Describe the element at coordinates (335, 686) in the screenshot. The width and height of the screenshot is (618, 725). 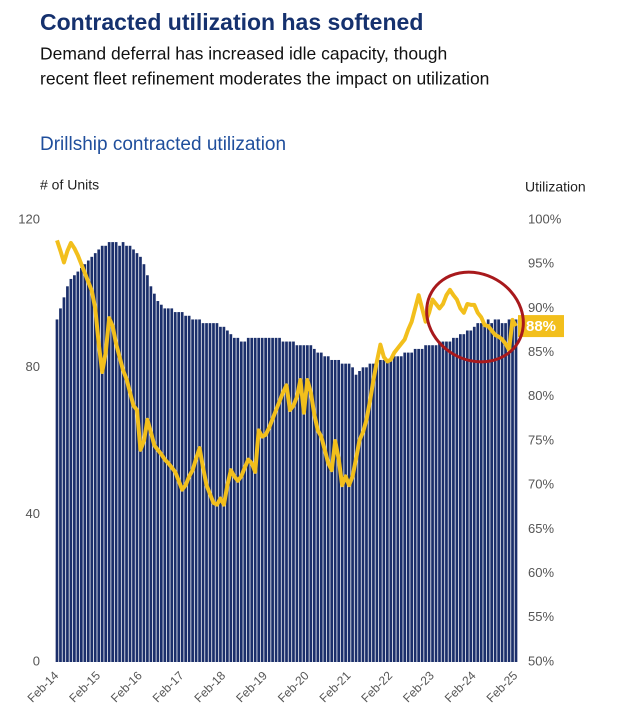
I see `x-tick-label: Feb-21` at that location.